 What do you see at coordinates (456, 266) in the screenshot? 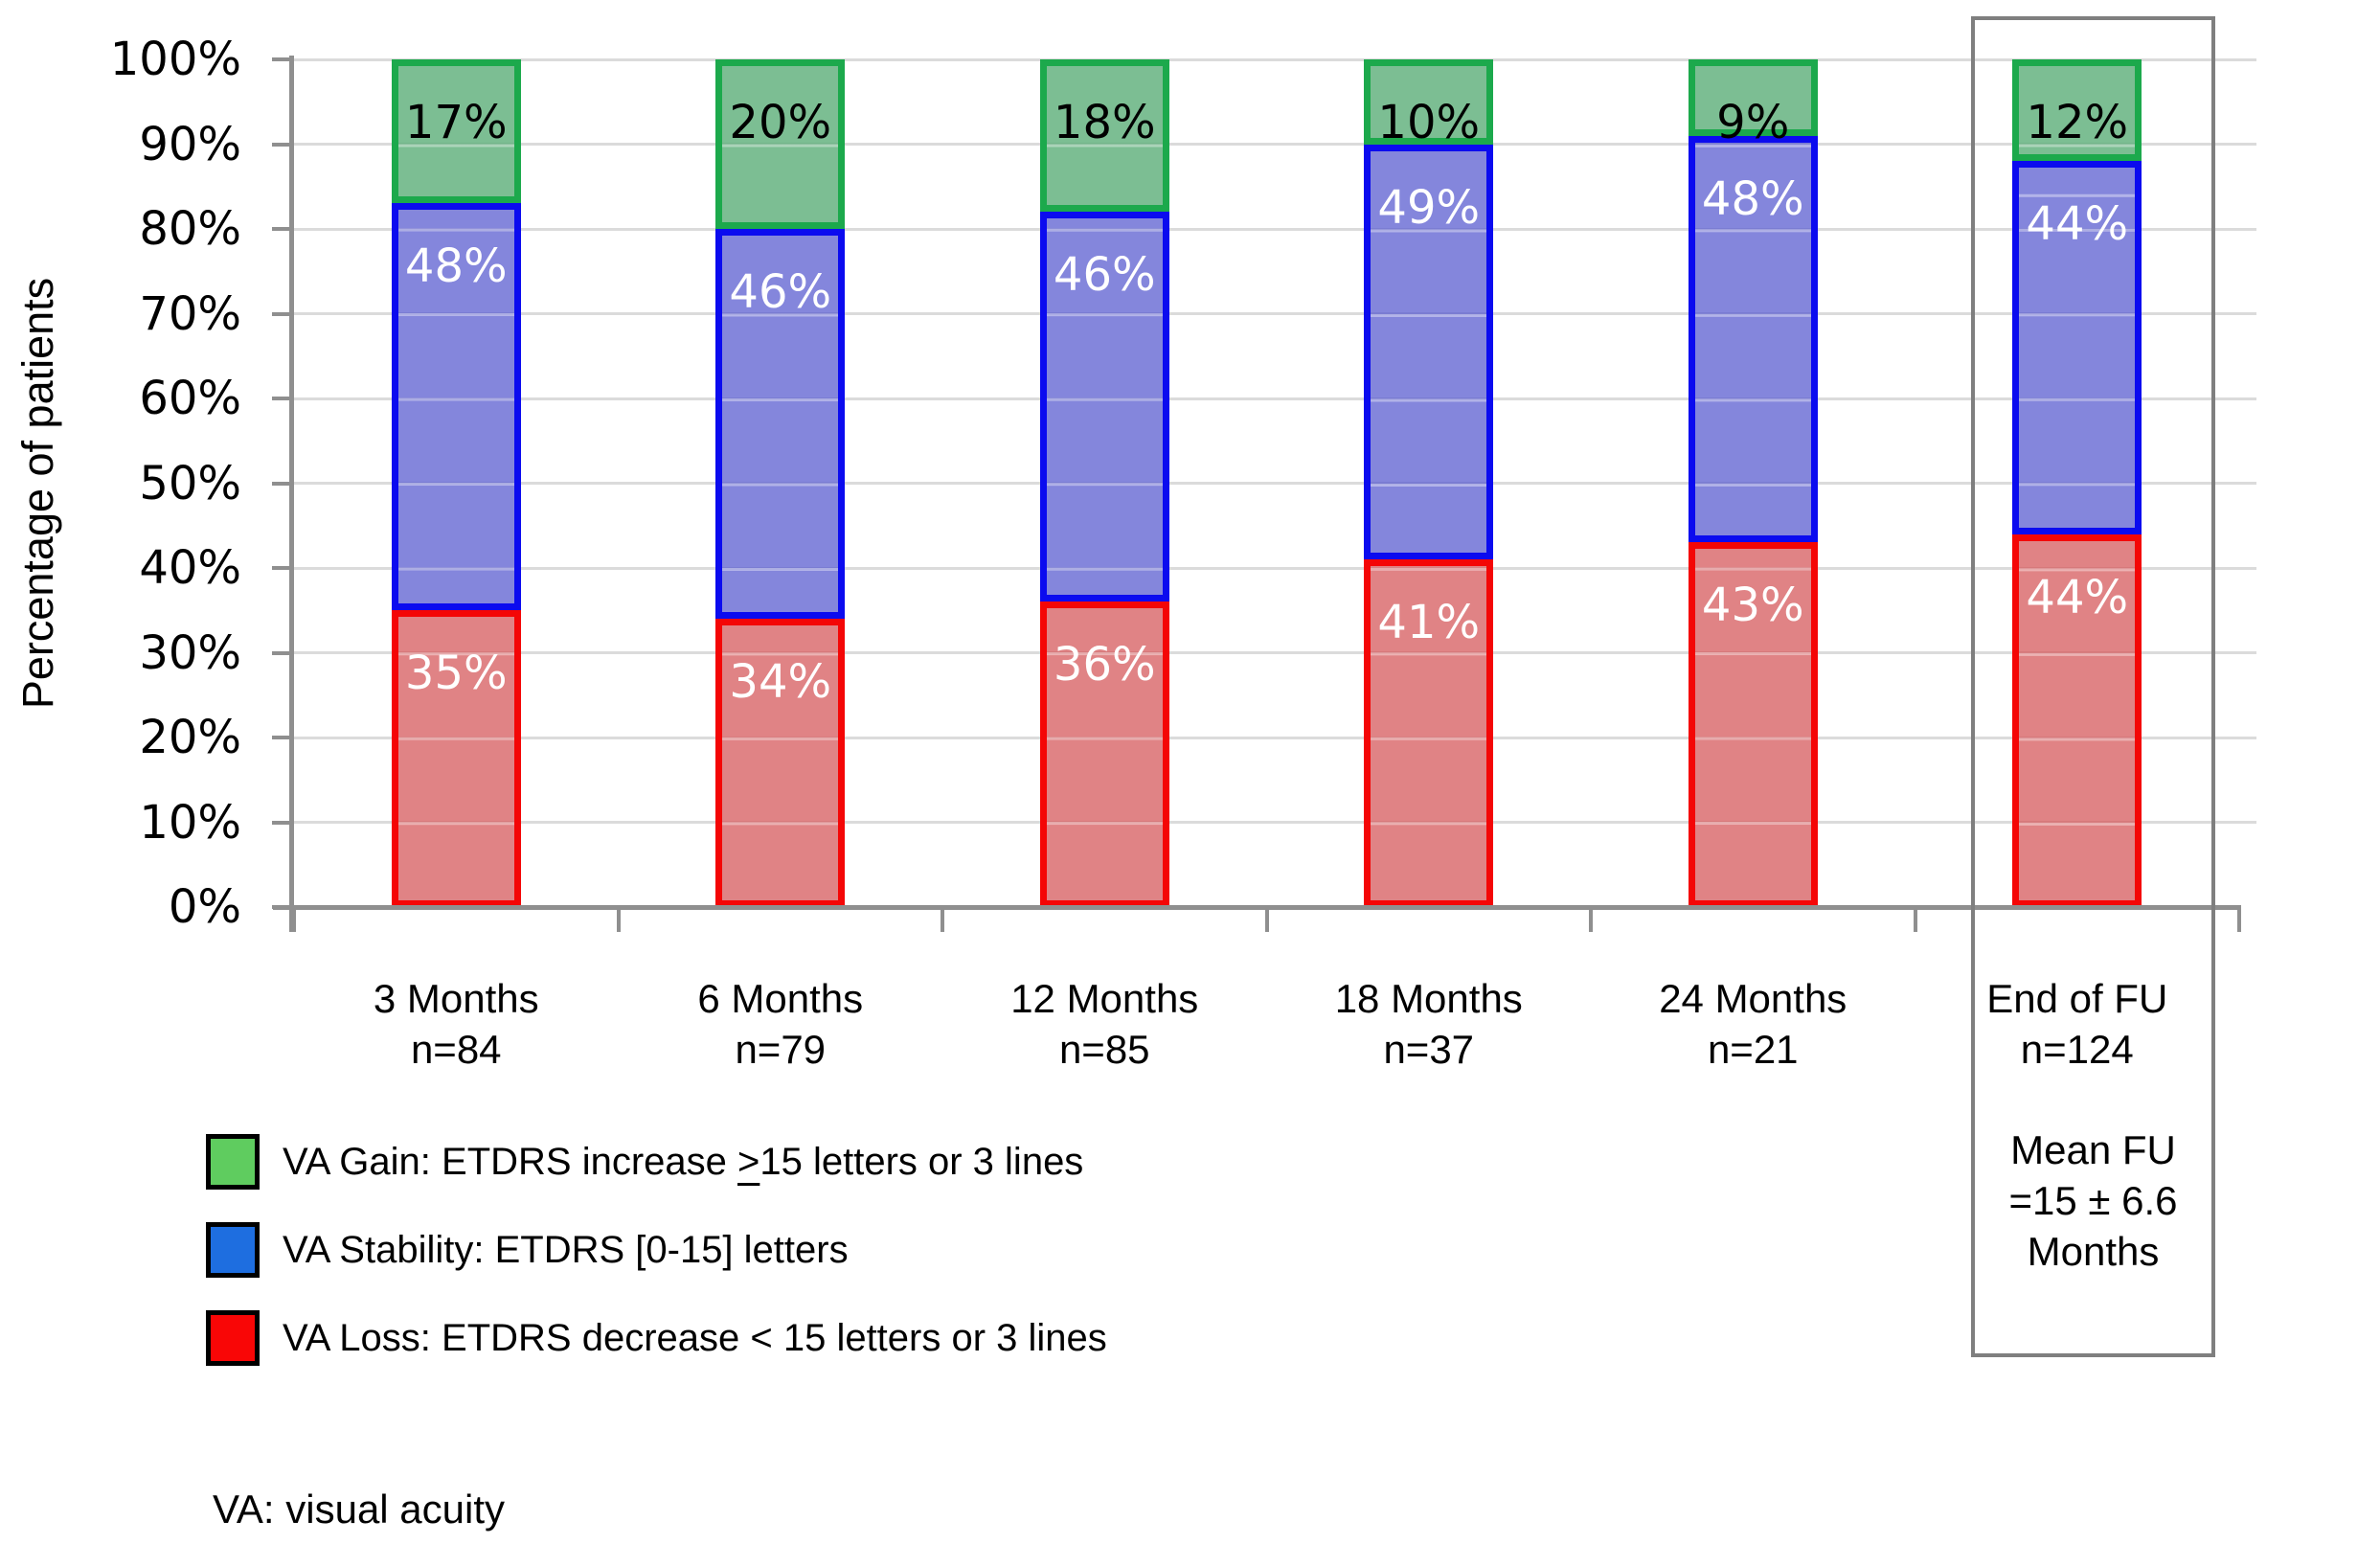
I see `bar-segment-label: 48%` at bounding box center [456, 266].